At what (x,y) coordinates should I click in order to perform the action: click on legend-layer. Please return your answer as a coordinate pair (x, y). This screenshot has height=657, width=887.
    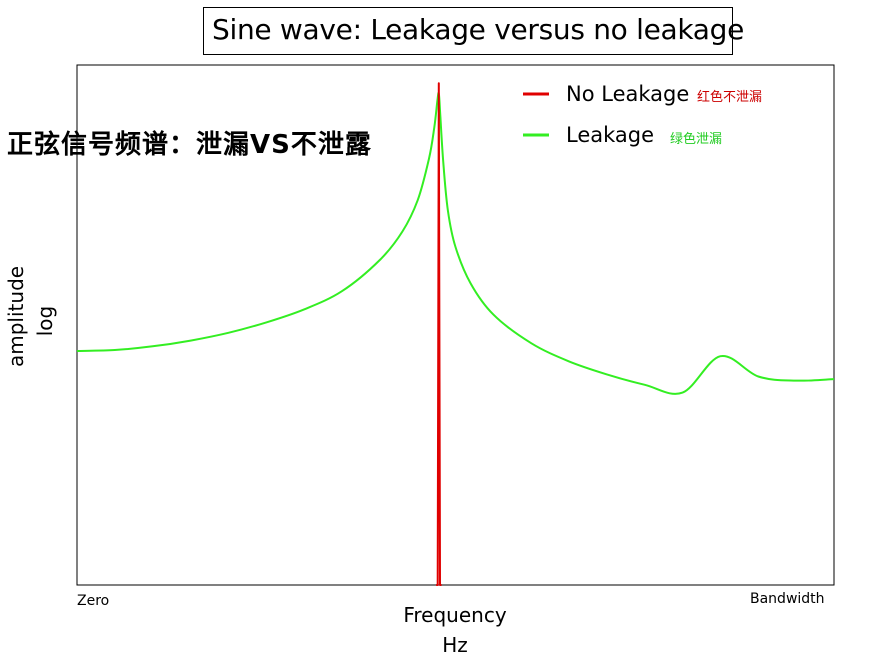
    Looking at the image, I should click on (536, 114).